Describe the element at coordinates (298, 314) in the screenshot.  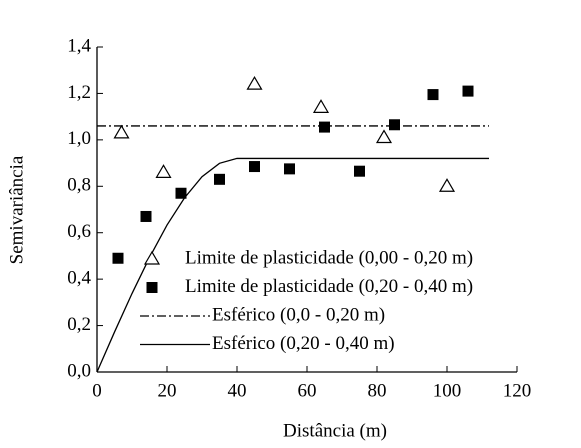
I see `legend-label: Esférico (0,0 - 0,20 m)` at that location.